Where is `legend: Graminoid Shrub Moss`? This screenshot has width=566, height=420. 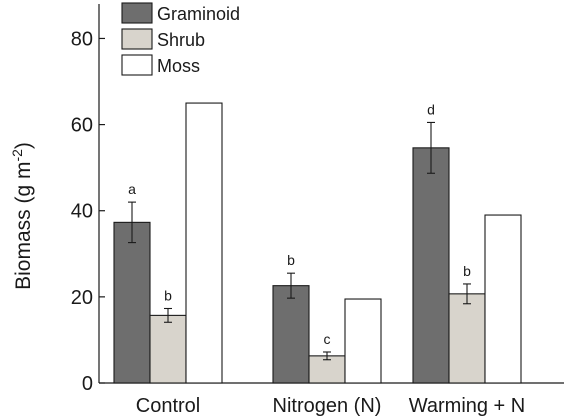 legend: Graminoid Shrub Moss is located at coordinates (180, 39).